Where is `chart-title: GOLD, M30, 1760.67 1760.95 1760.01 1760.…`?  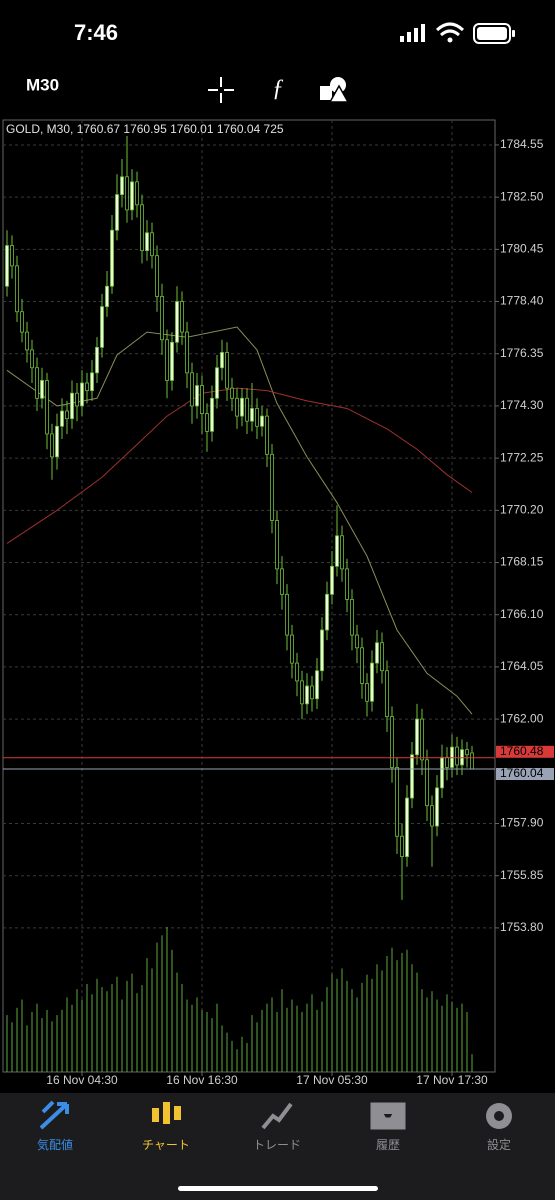 chart-title: GOLD, M30, 1760.67 1760.95 1760.01 1760.… is located at coordinates (145, 129).